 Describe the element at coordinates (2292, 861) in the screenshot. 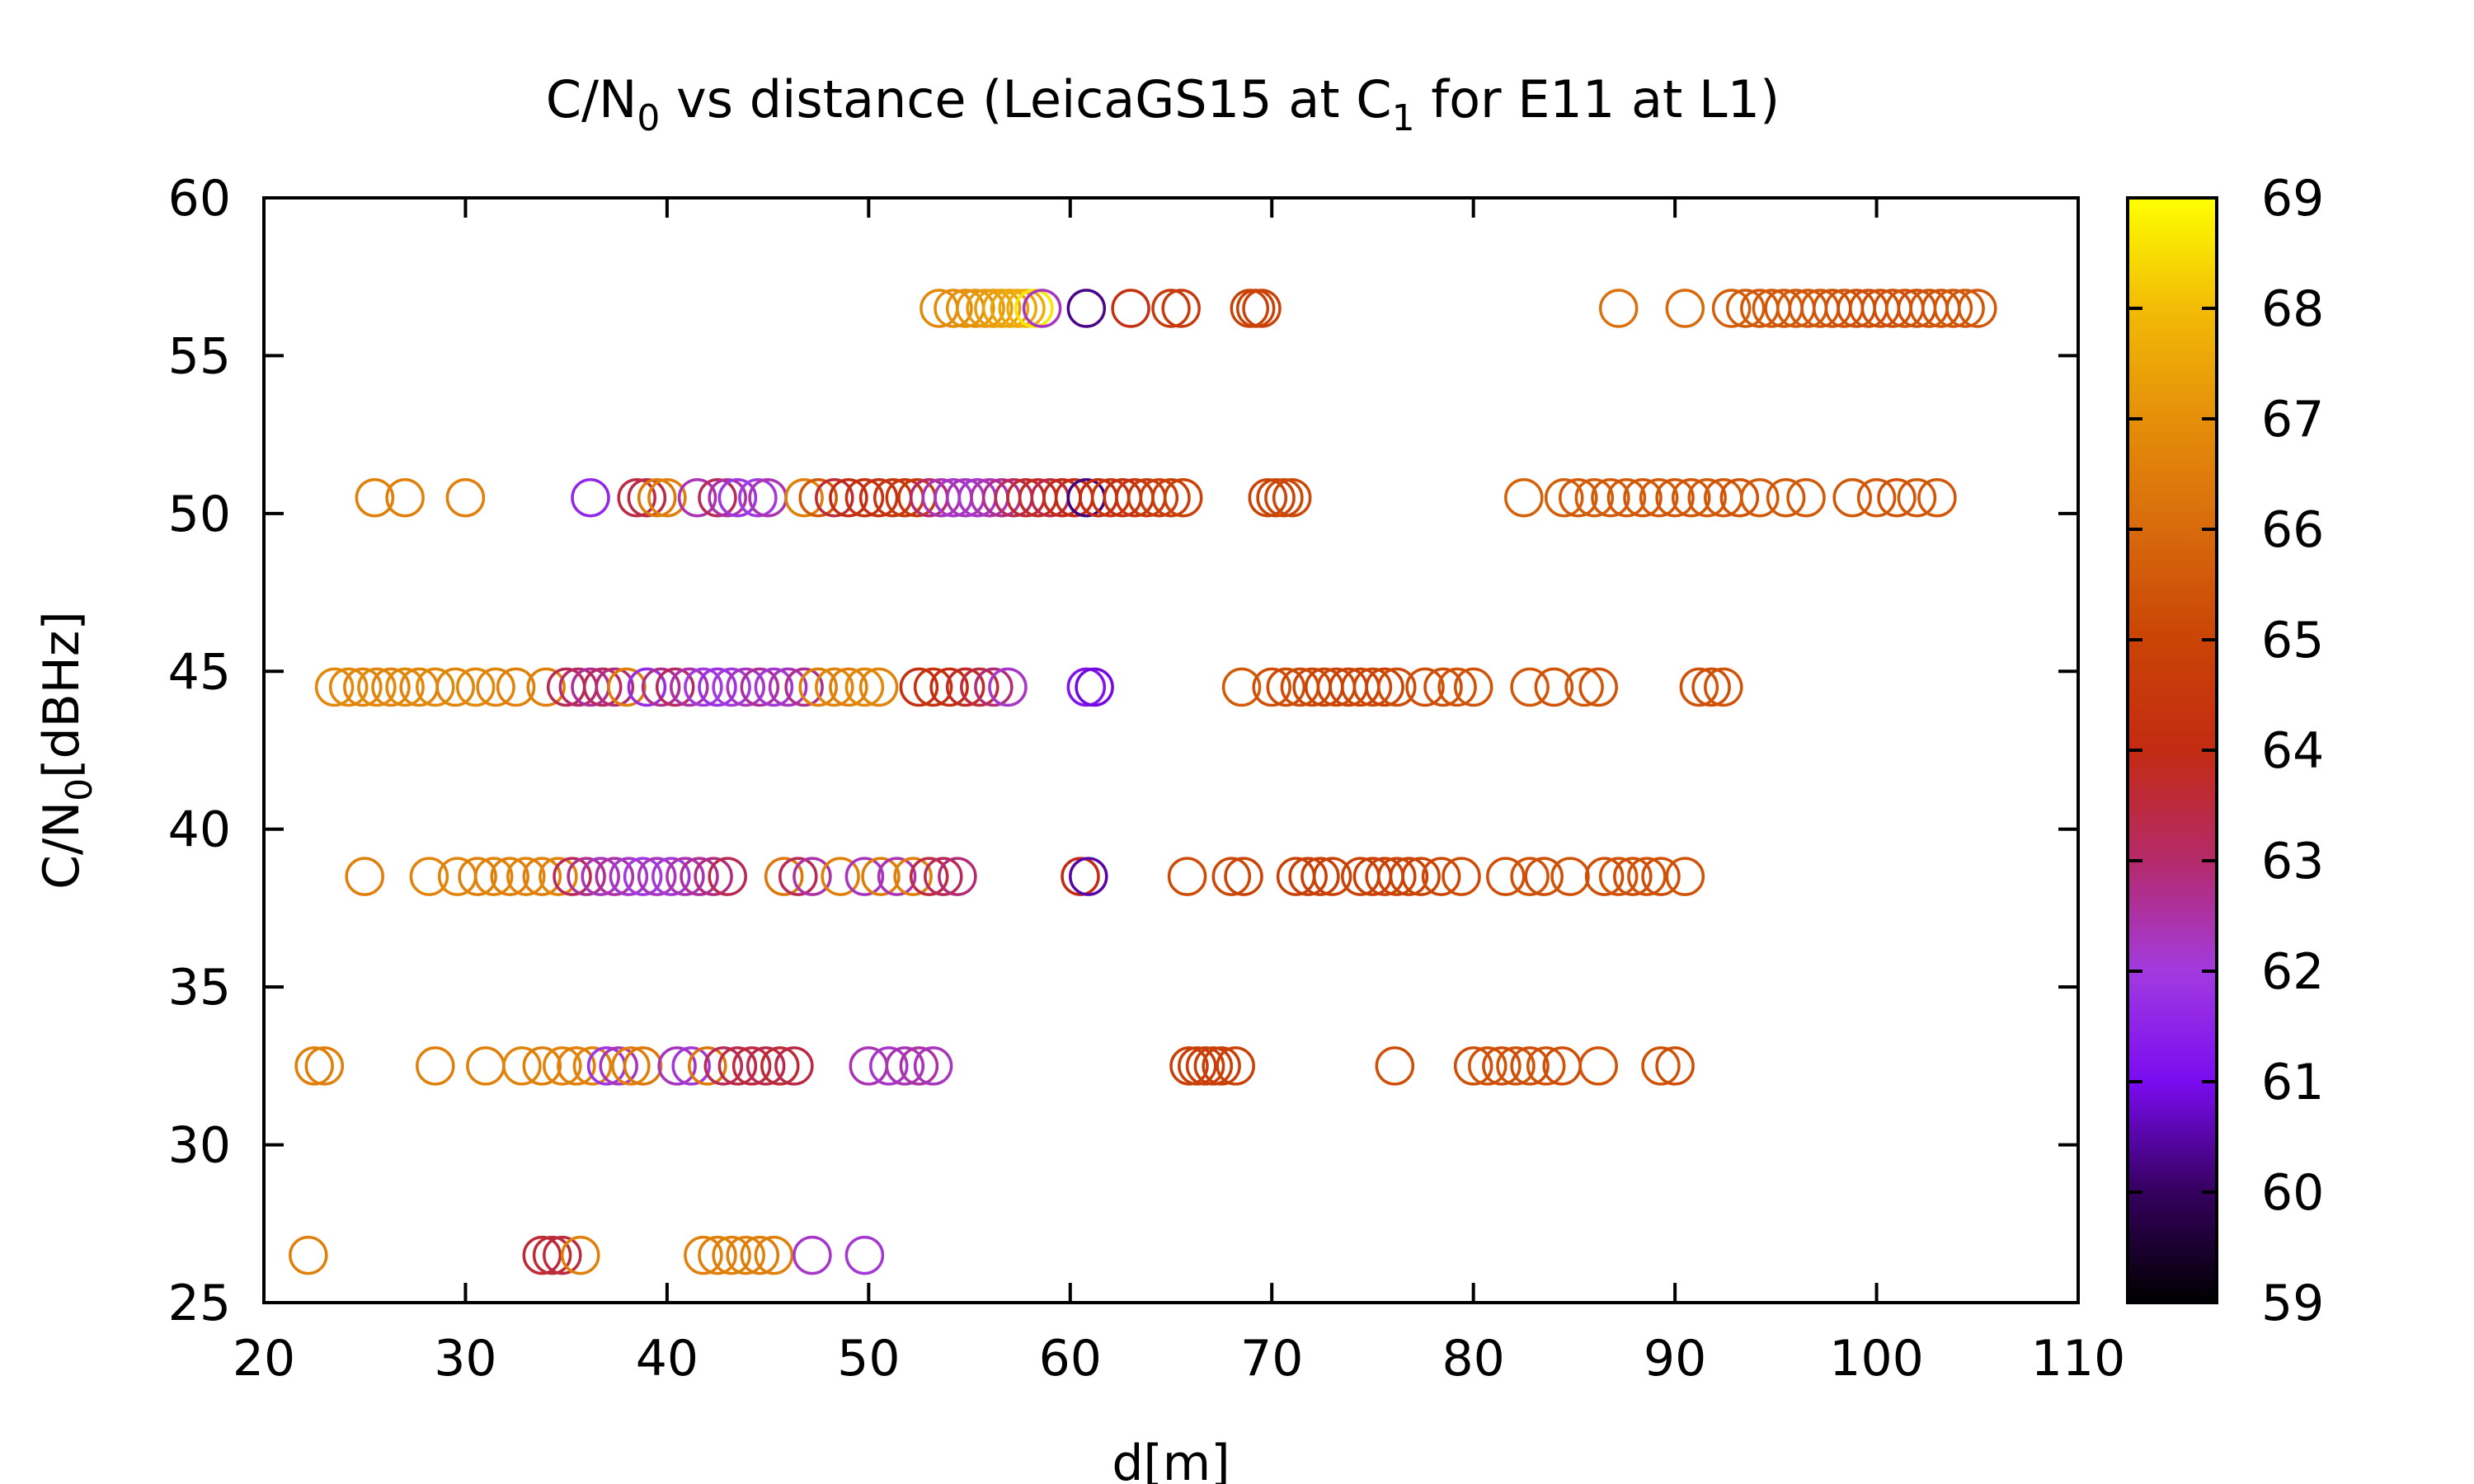

I see `colorbar-tick-label: 63` at that location.